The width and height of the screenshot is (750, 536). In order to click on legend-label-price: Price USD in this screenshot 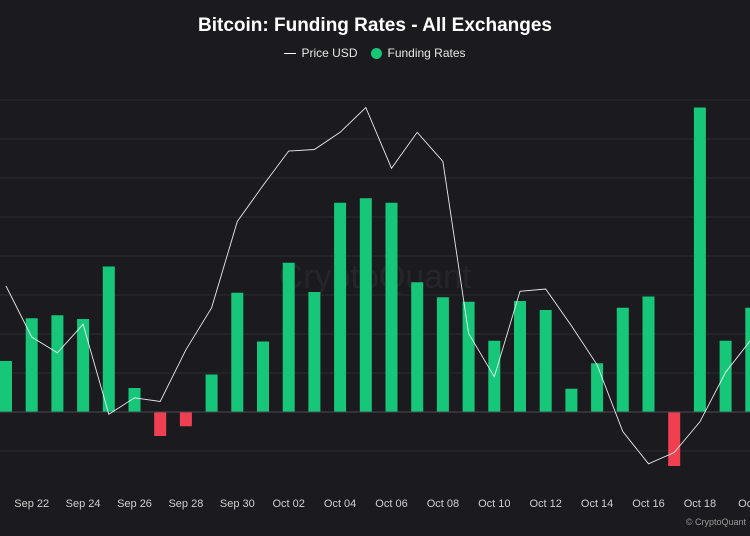, I will do `click(329, 53)`.